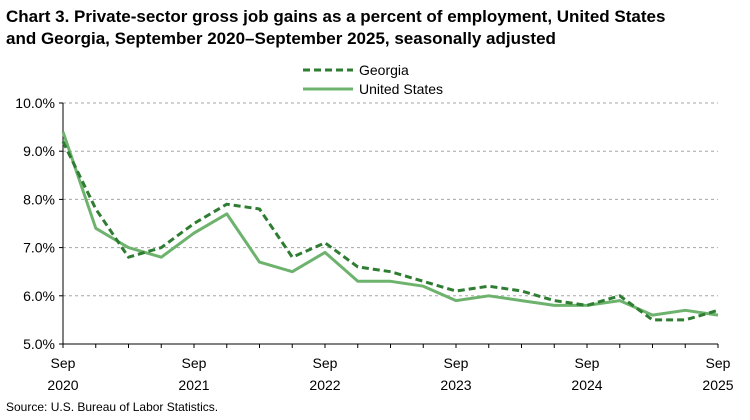 This screenshot has width=750, height=420. Describe the element at coordinates (62, 385) in the screenshot. I see `x-tick-label-year: 2020` at that location.